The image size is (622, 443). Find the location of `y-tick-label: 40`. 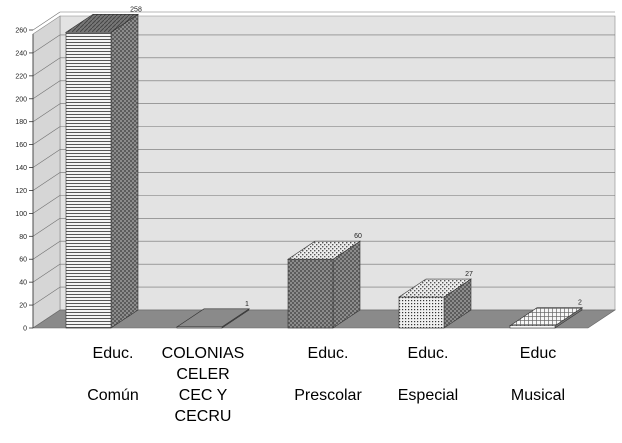

y-tick-label: 40 is located at coordinates (23, 283).